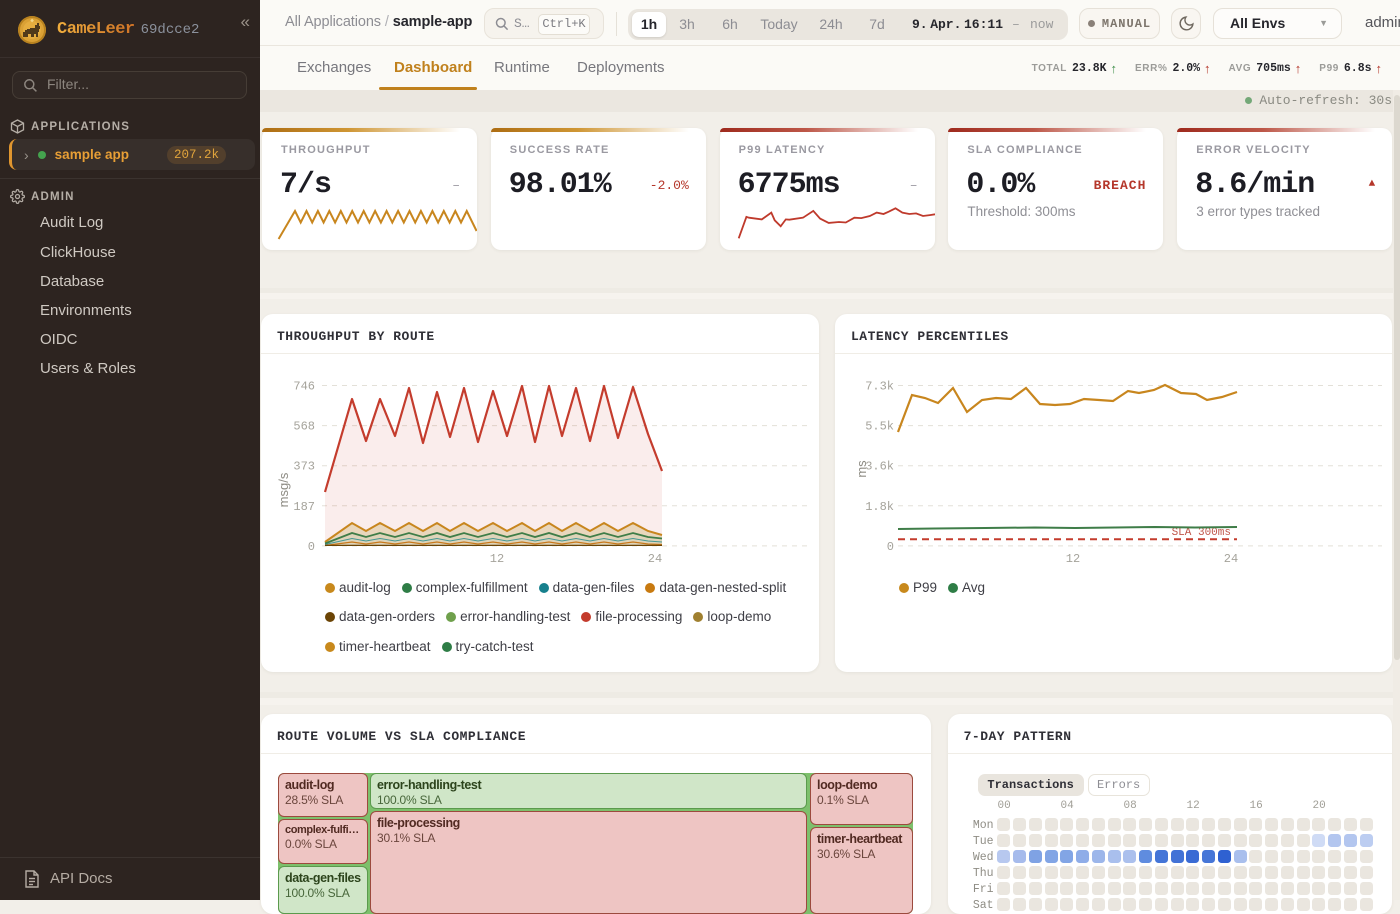 The image size is (1400, 914). Describe the element at coordinates (879, 427) in the screenshot. I see `svg-text: 5.5k` at that location.